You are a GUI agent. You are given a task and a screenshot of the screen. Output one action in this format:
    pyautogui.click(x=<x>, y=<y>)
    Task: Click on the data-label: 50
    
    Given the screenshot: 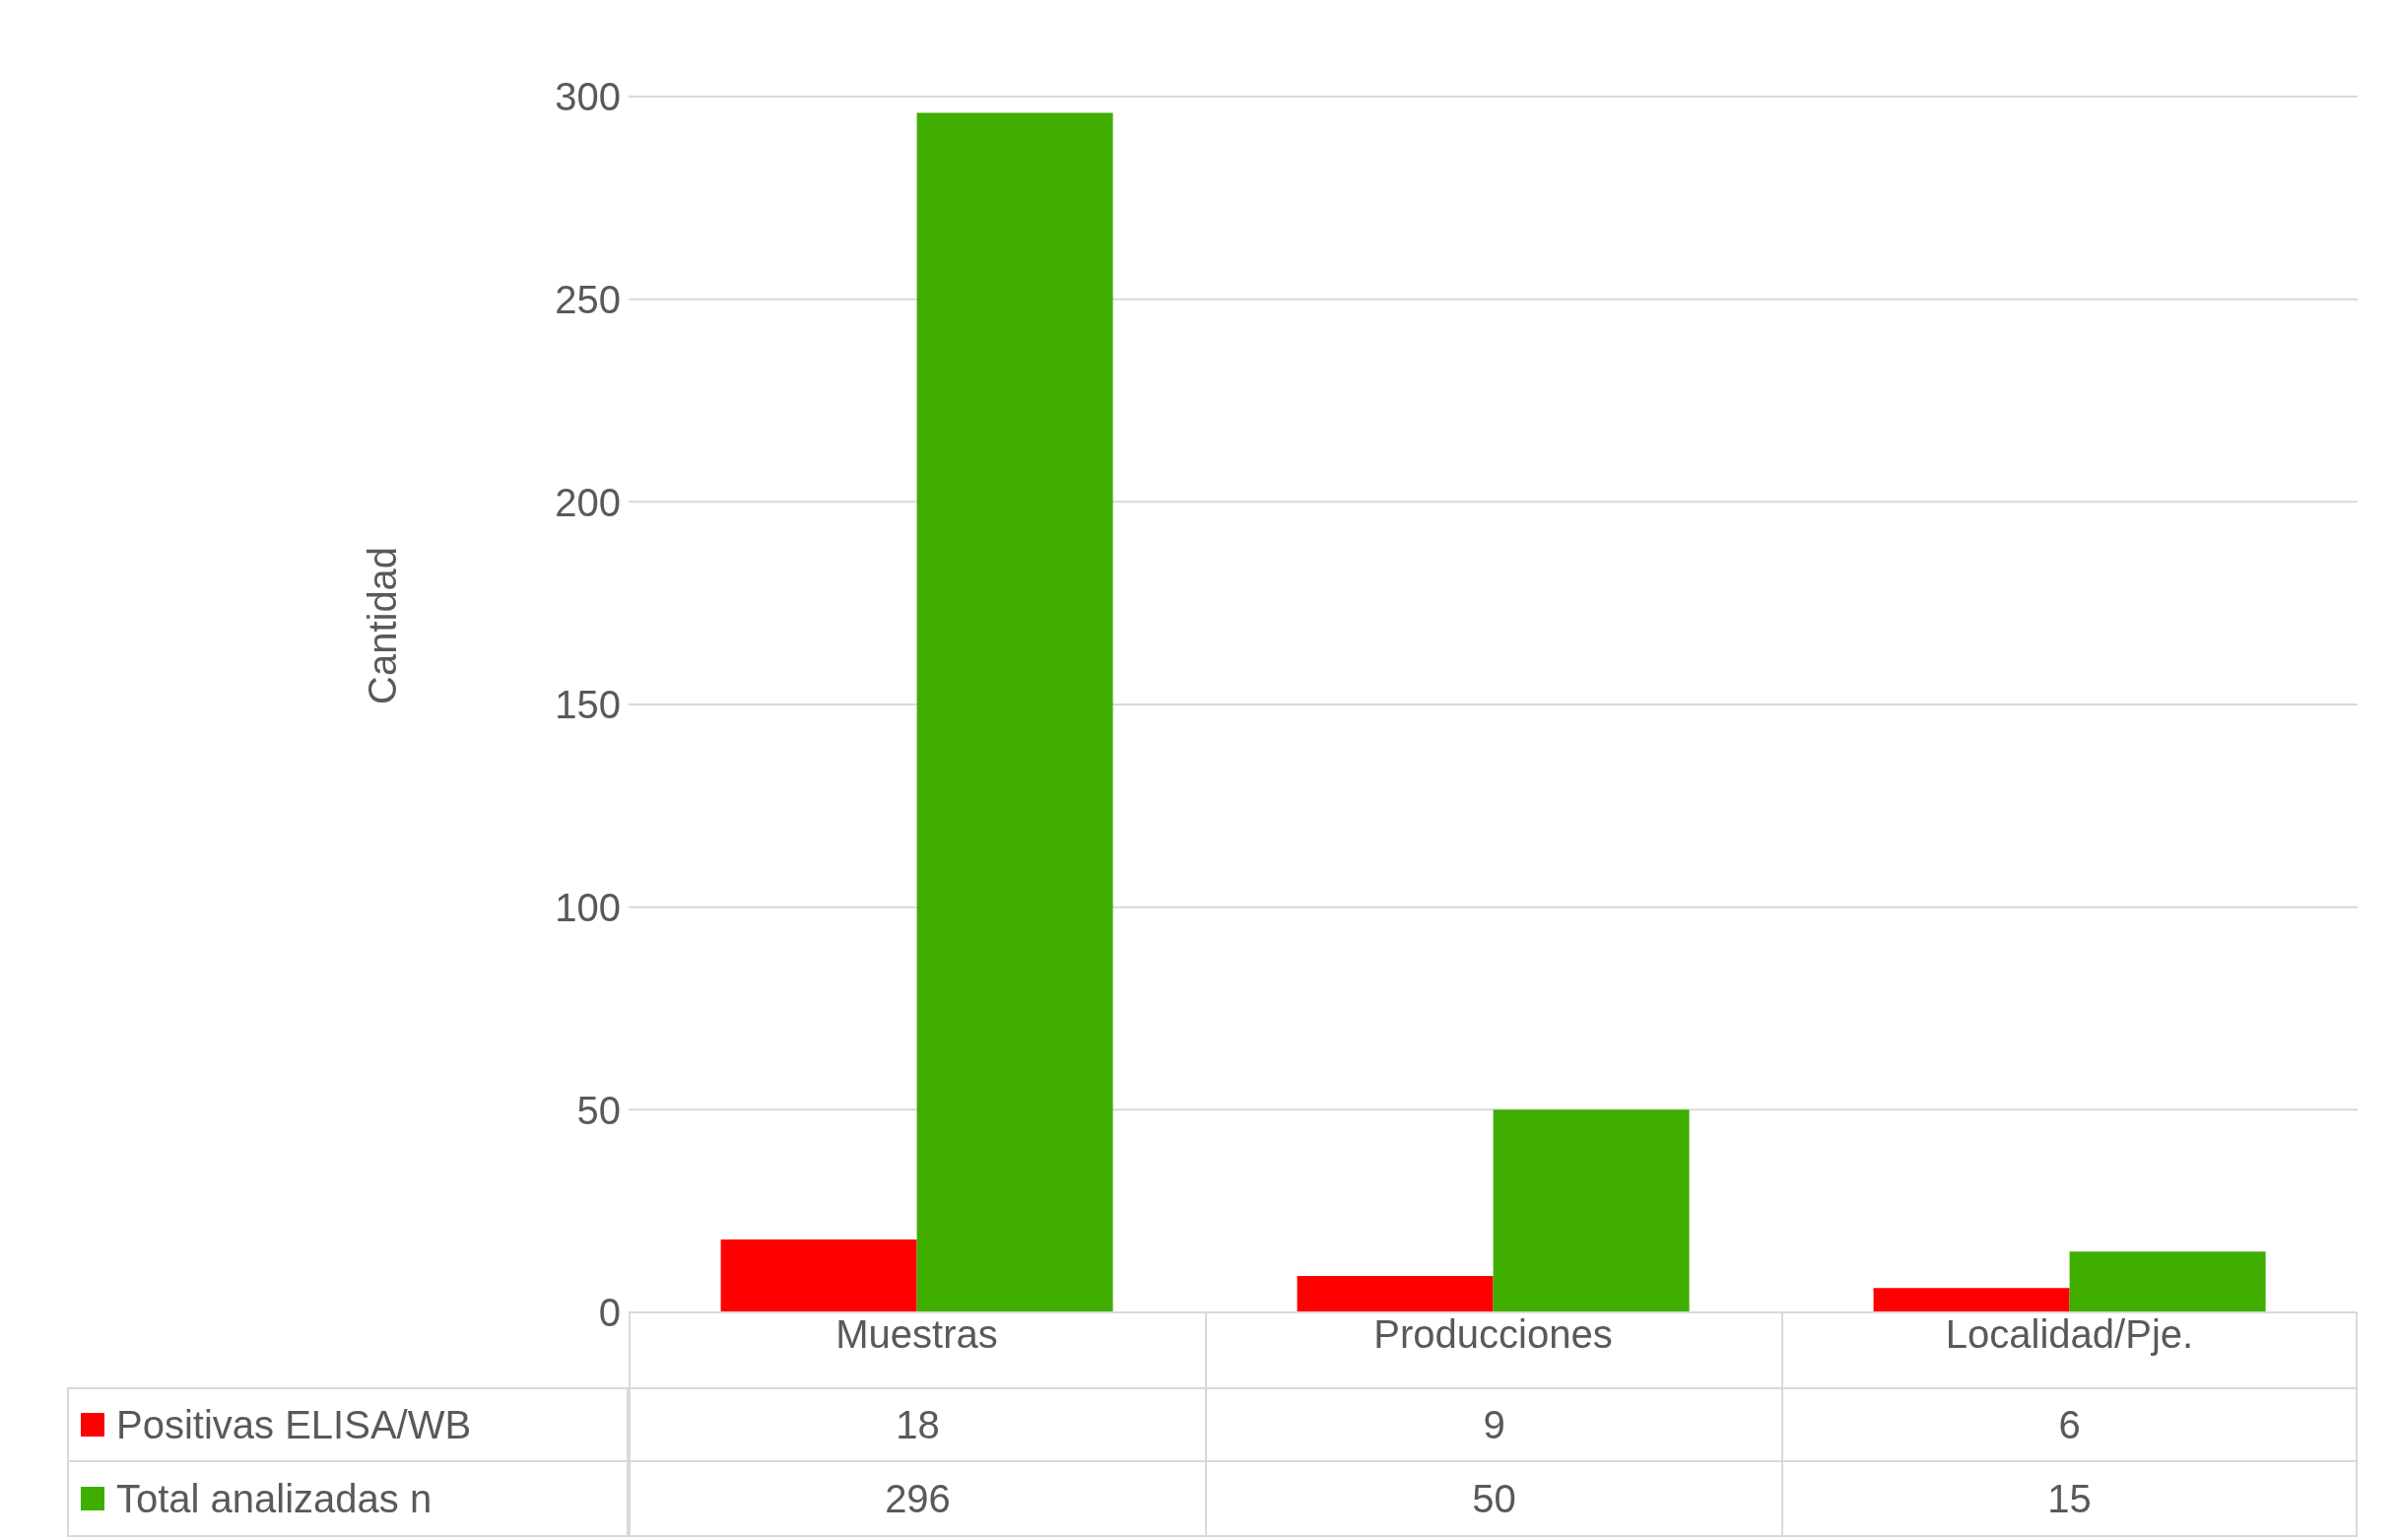 What is the action you would take?
    pyautogui.click(x=1493, y=1500)
    